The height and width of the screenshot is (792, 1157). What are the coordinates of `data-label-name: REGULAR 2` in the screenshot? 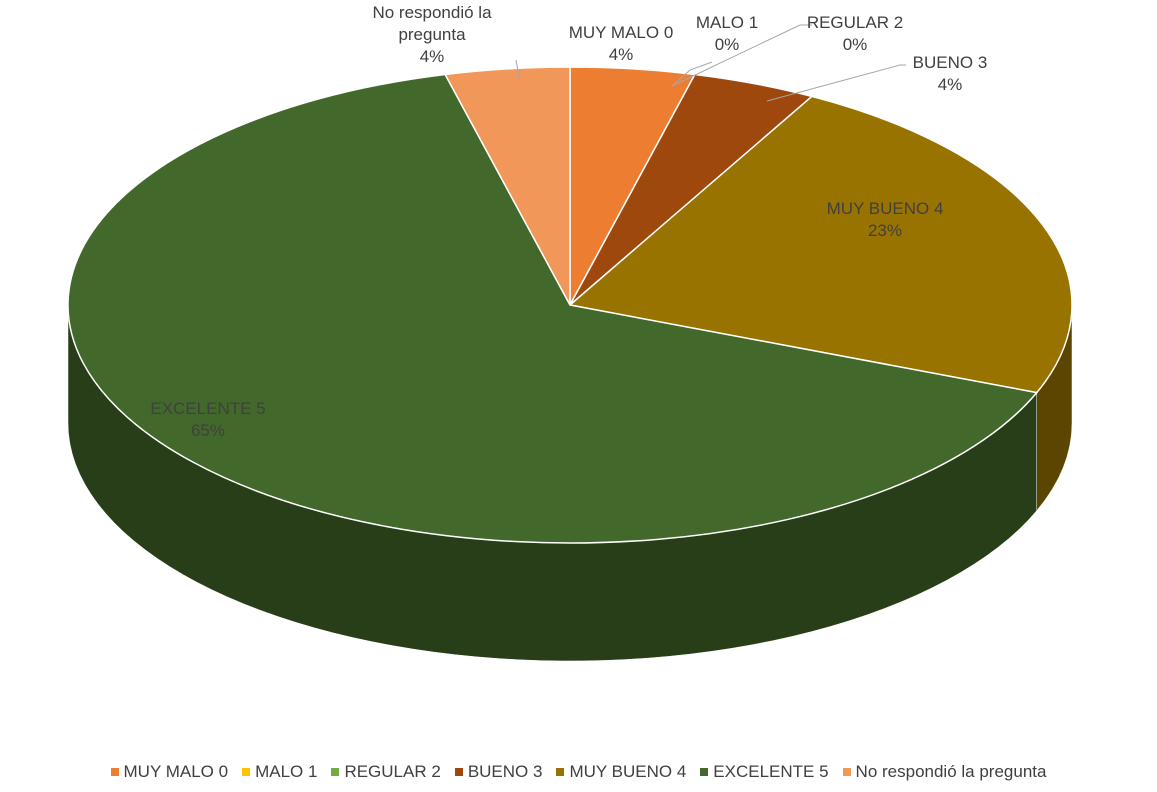 It's located at (855, 22).